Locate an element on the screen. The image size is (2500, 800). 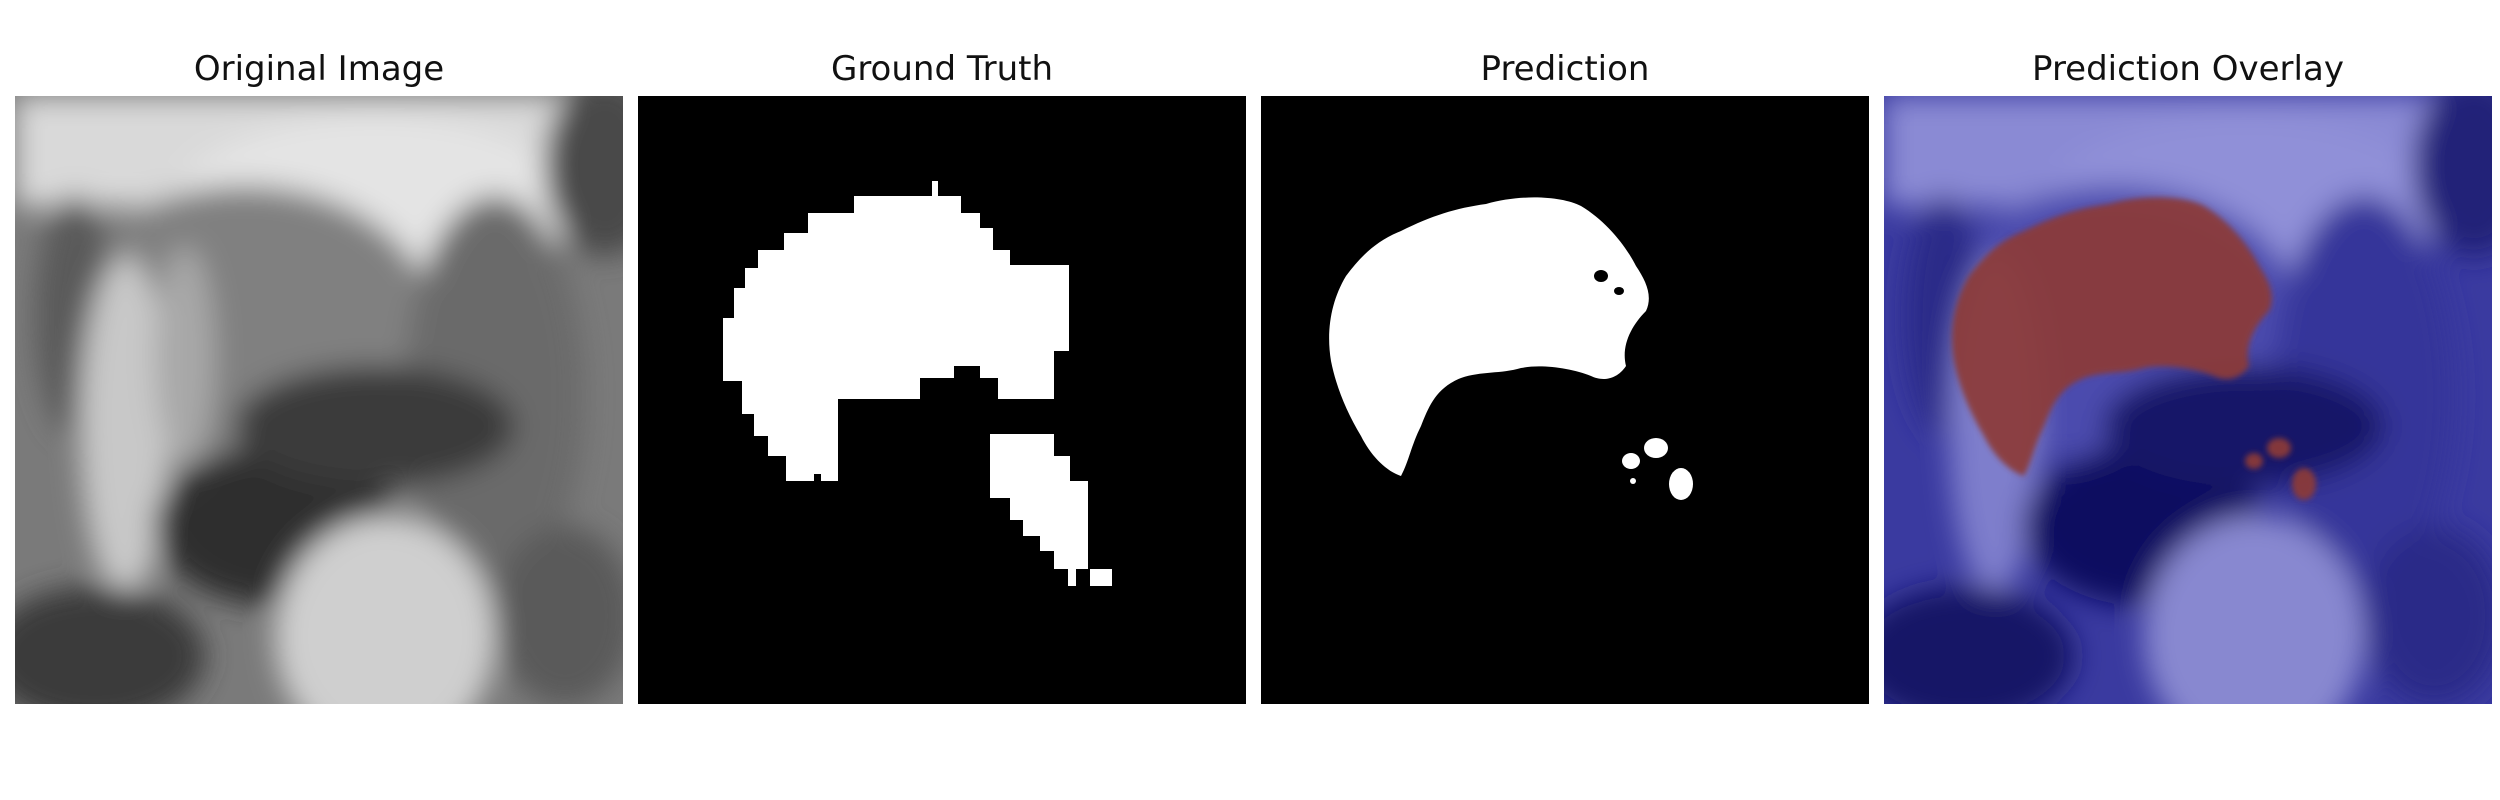
ground-truth-region-dot is located at coordinates (1101, 577).